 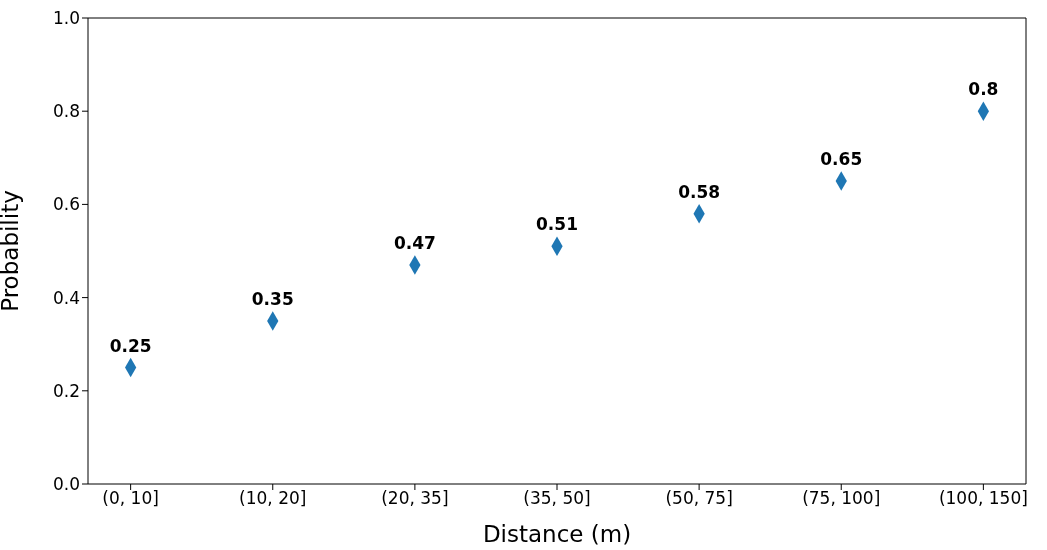 I want to click on x-tick-label: (100, 150], so click(x=983, y=498).